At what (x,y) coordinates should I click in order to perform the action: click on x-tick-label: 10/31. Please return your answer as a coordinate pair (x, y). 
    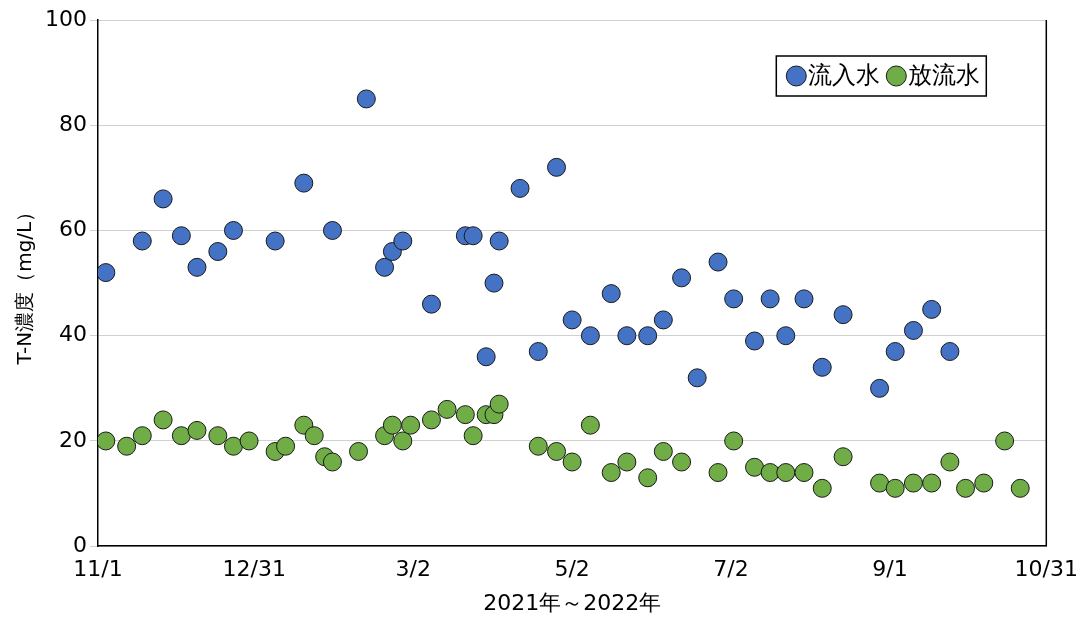
    Looking at the image, I should click on (1046, 569).